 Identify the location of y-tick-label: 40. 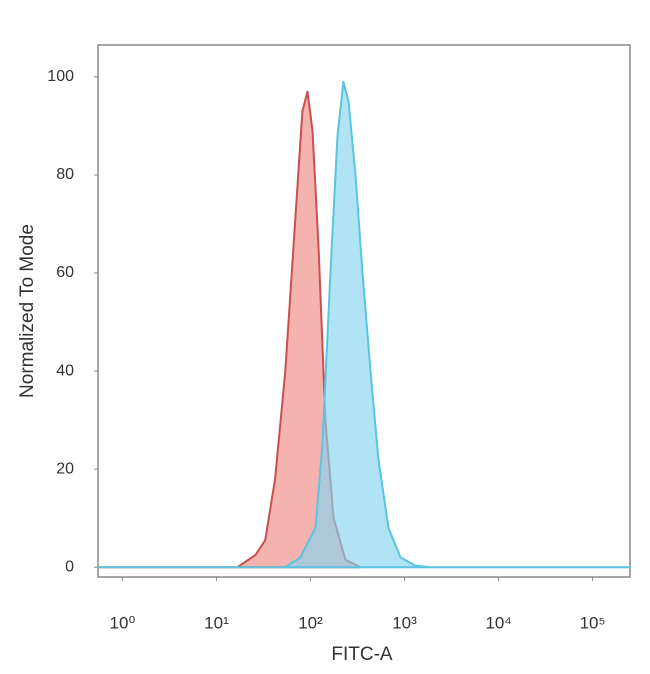
(65, 370).